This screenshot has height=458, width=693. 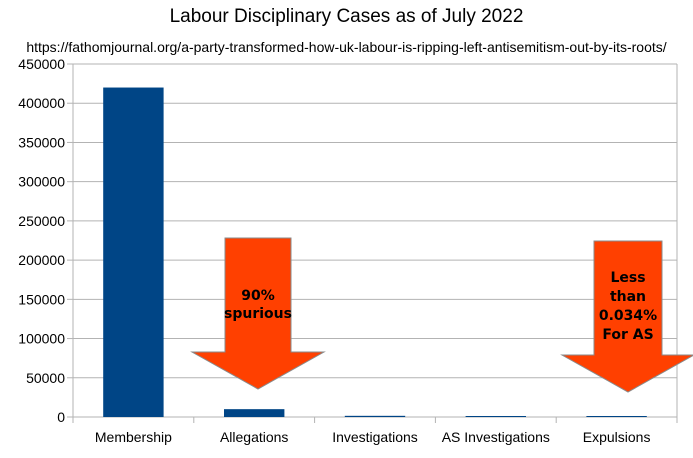 I want to click on bar-allegations, so click(x=254, y=413).